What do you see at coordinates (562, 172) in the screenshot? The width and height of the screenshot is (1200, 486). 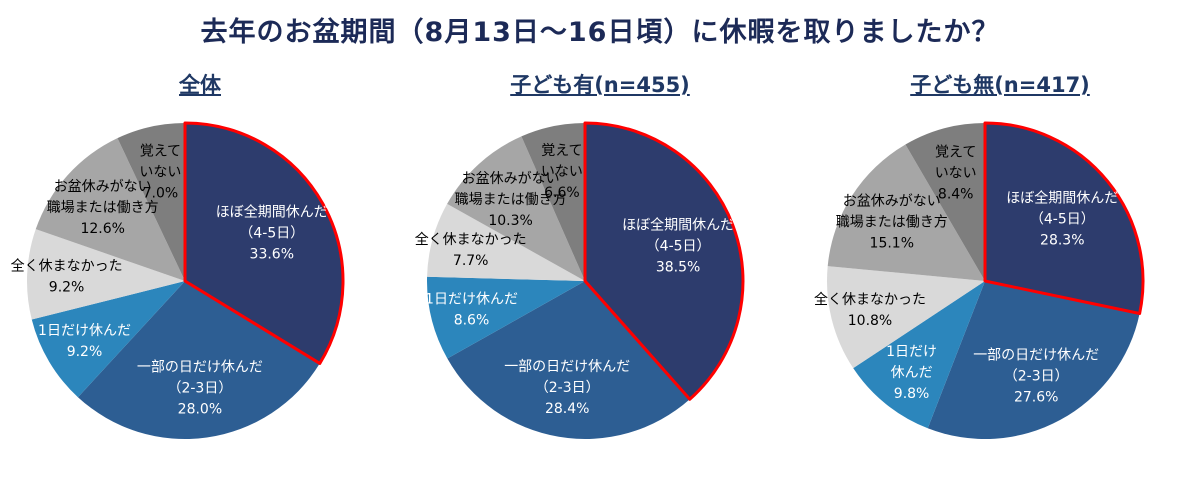 I see `pie-slice-label-5: 覚えていない 6.6%` at bounding box center [562, 172].